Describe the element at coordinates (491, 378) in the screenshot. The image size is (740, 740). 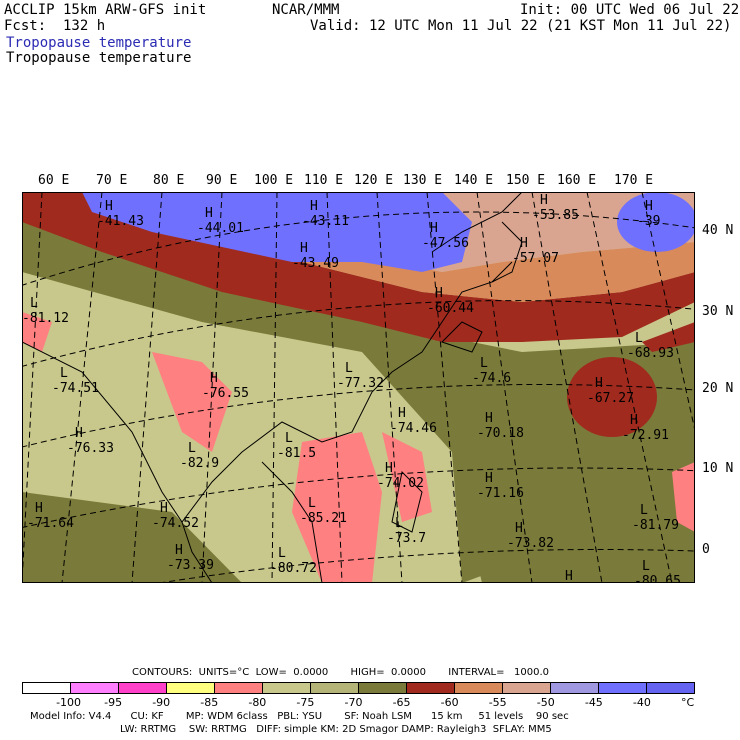
I see `extremum-value: -74.6` at that location.